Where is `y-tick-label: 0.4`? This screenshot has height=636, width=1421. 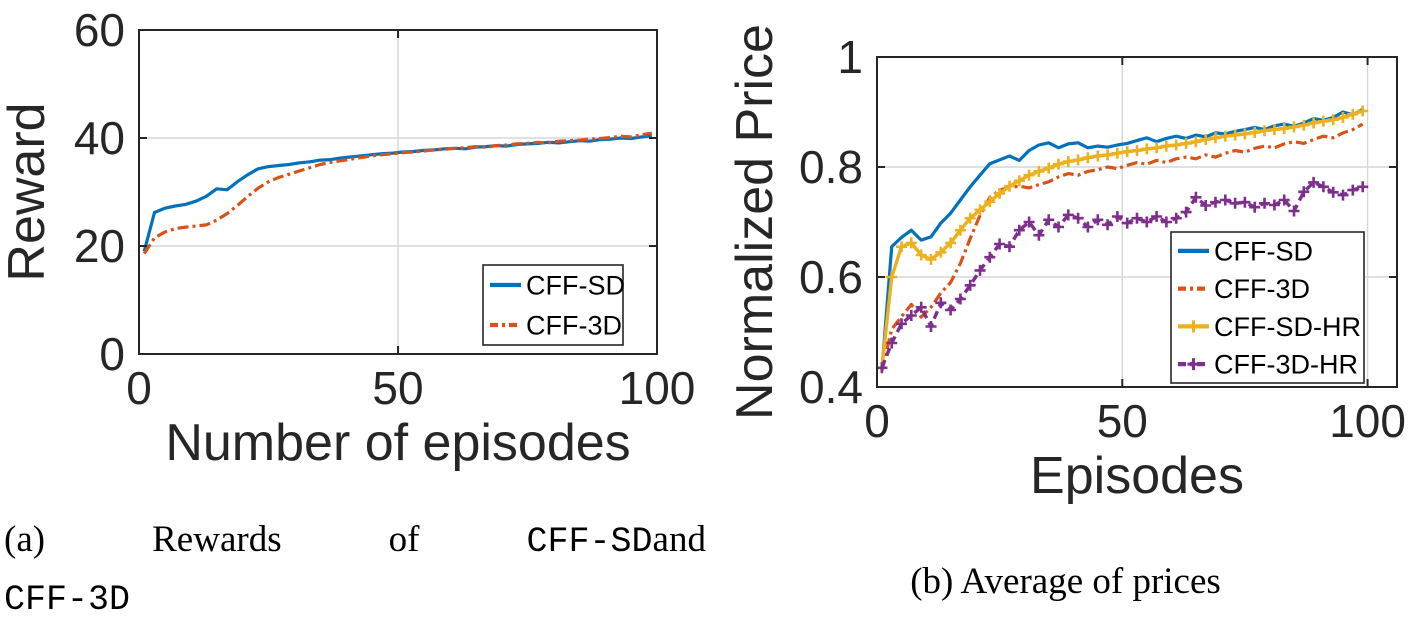
y-tick-label: 0.4 is located at coordinates (831, 387).